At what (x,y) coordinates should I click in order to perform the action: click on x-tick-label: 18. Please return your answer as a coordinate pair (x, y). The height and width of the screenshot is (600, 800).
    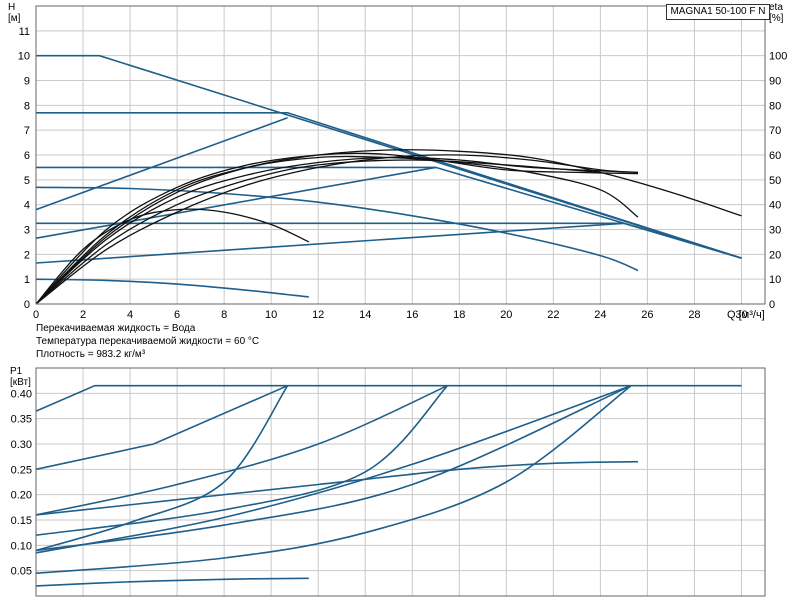
    Looking at the image, I should click on (459, 315).